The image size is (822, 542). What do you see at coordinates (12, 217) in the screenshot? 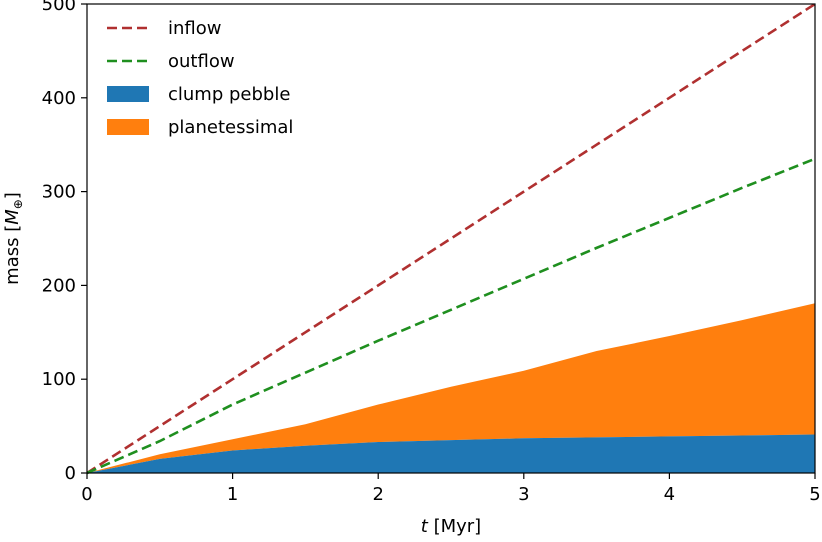
I see `y-axis-label-symbol: M` at bounding box center [12, 217].